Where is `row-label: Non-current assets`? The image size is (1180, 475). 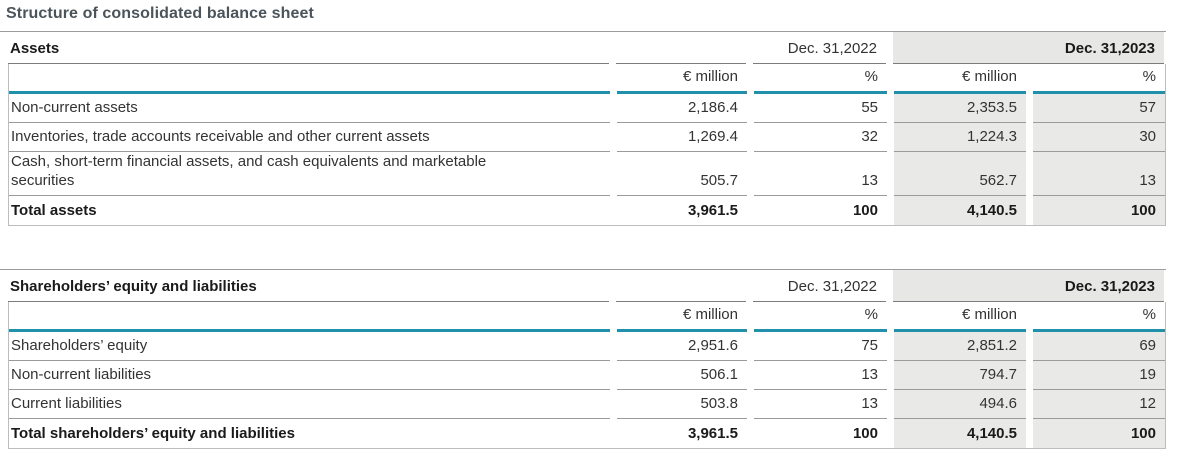 row-label: Non-current assets is located at coordinates (309, 108).